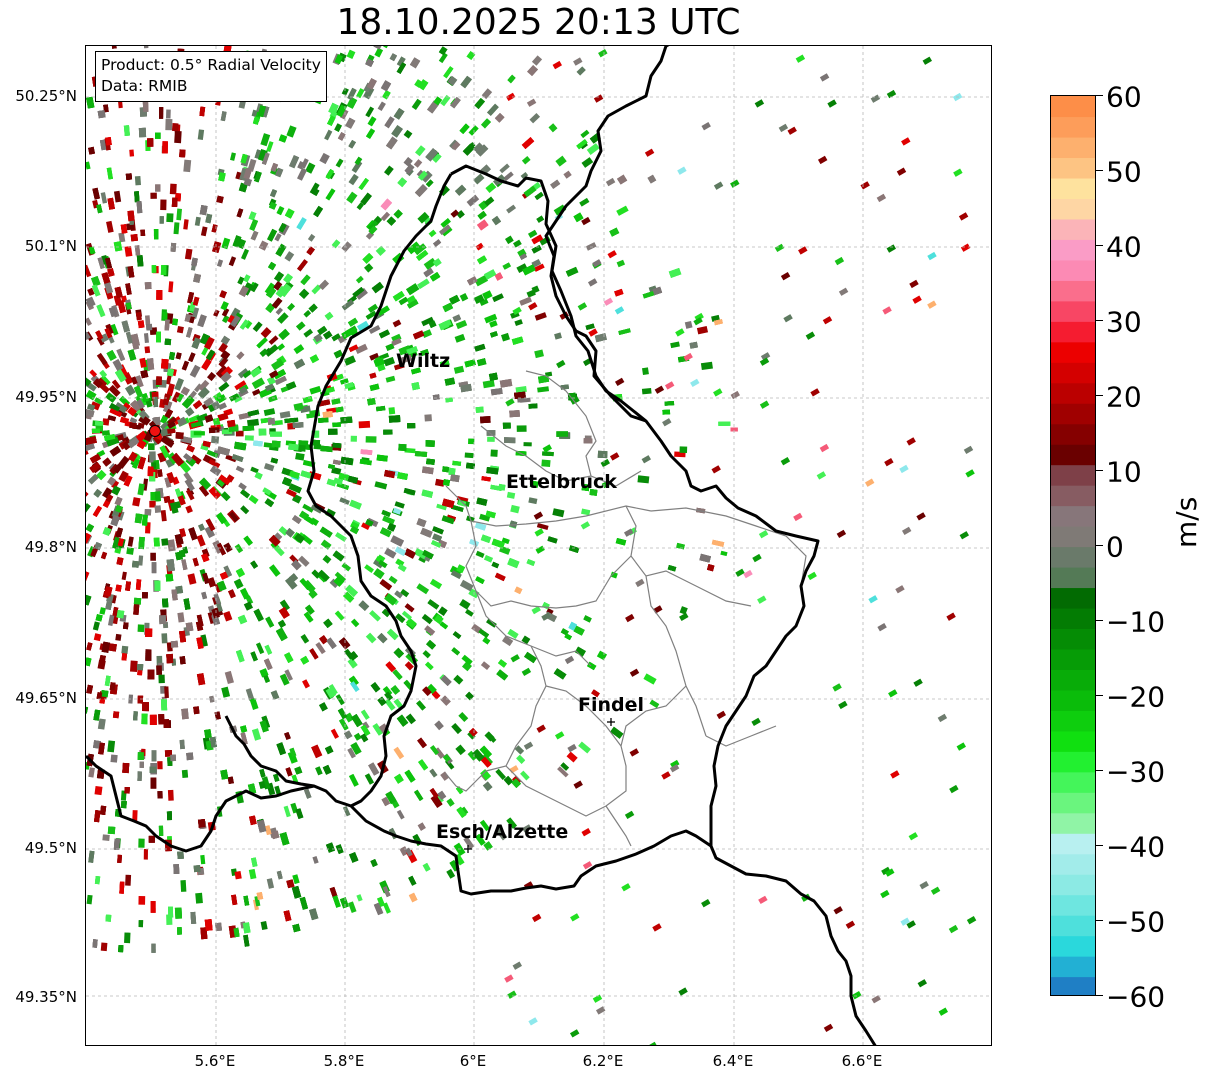 This screenshot has height=1081, width=1207. I want to click on radar-site-marker, so click(155, 431).